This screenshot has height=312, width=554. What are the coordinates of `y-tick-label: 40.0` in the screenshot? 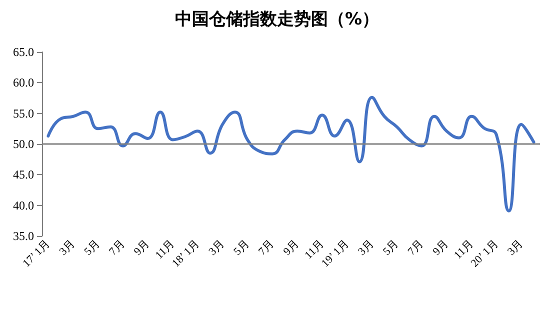 It's located at (23, 205).